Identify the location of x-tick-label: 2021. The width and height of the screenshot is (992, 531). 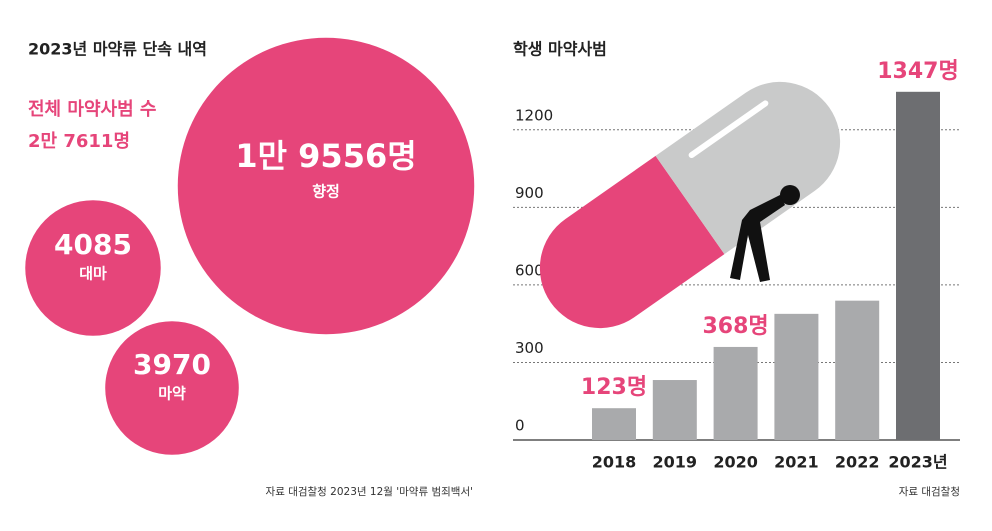
(796, 462).